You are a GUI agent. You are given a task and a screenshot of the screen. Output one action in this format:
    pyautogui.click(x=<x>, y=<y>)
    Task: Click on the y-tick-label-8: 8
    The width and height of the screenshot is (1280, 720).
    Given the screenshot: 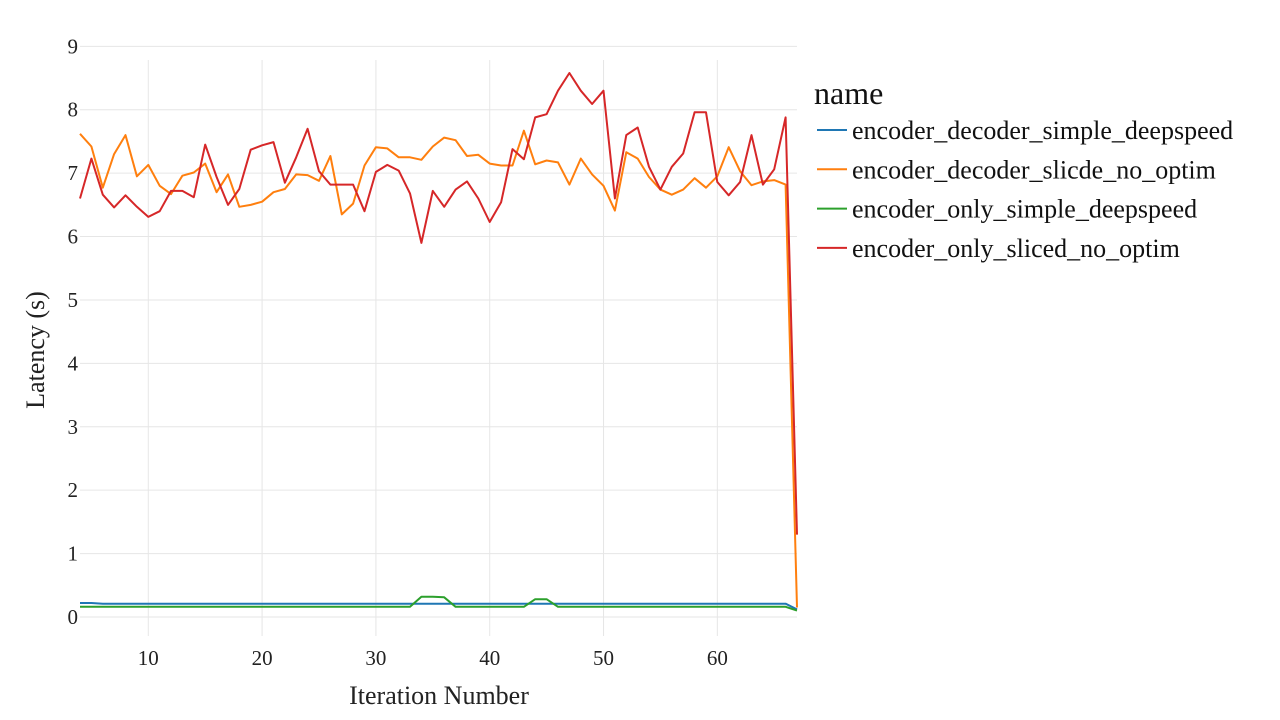 What is the action you would take?
    pyautogui.click(x=73, y=110)
    